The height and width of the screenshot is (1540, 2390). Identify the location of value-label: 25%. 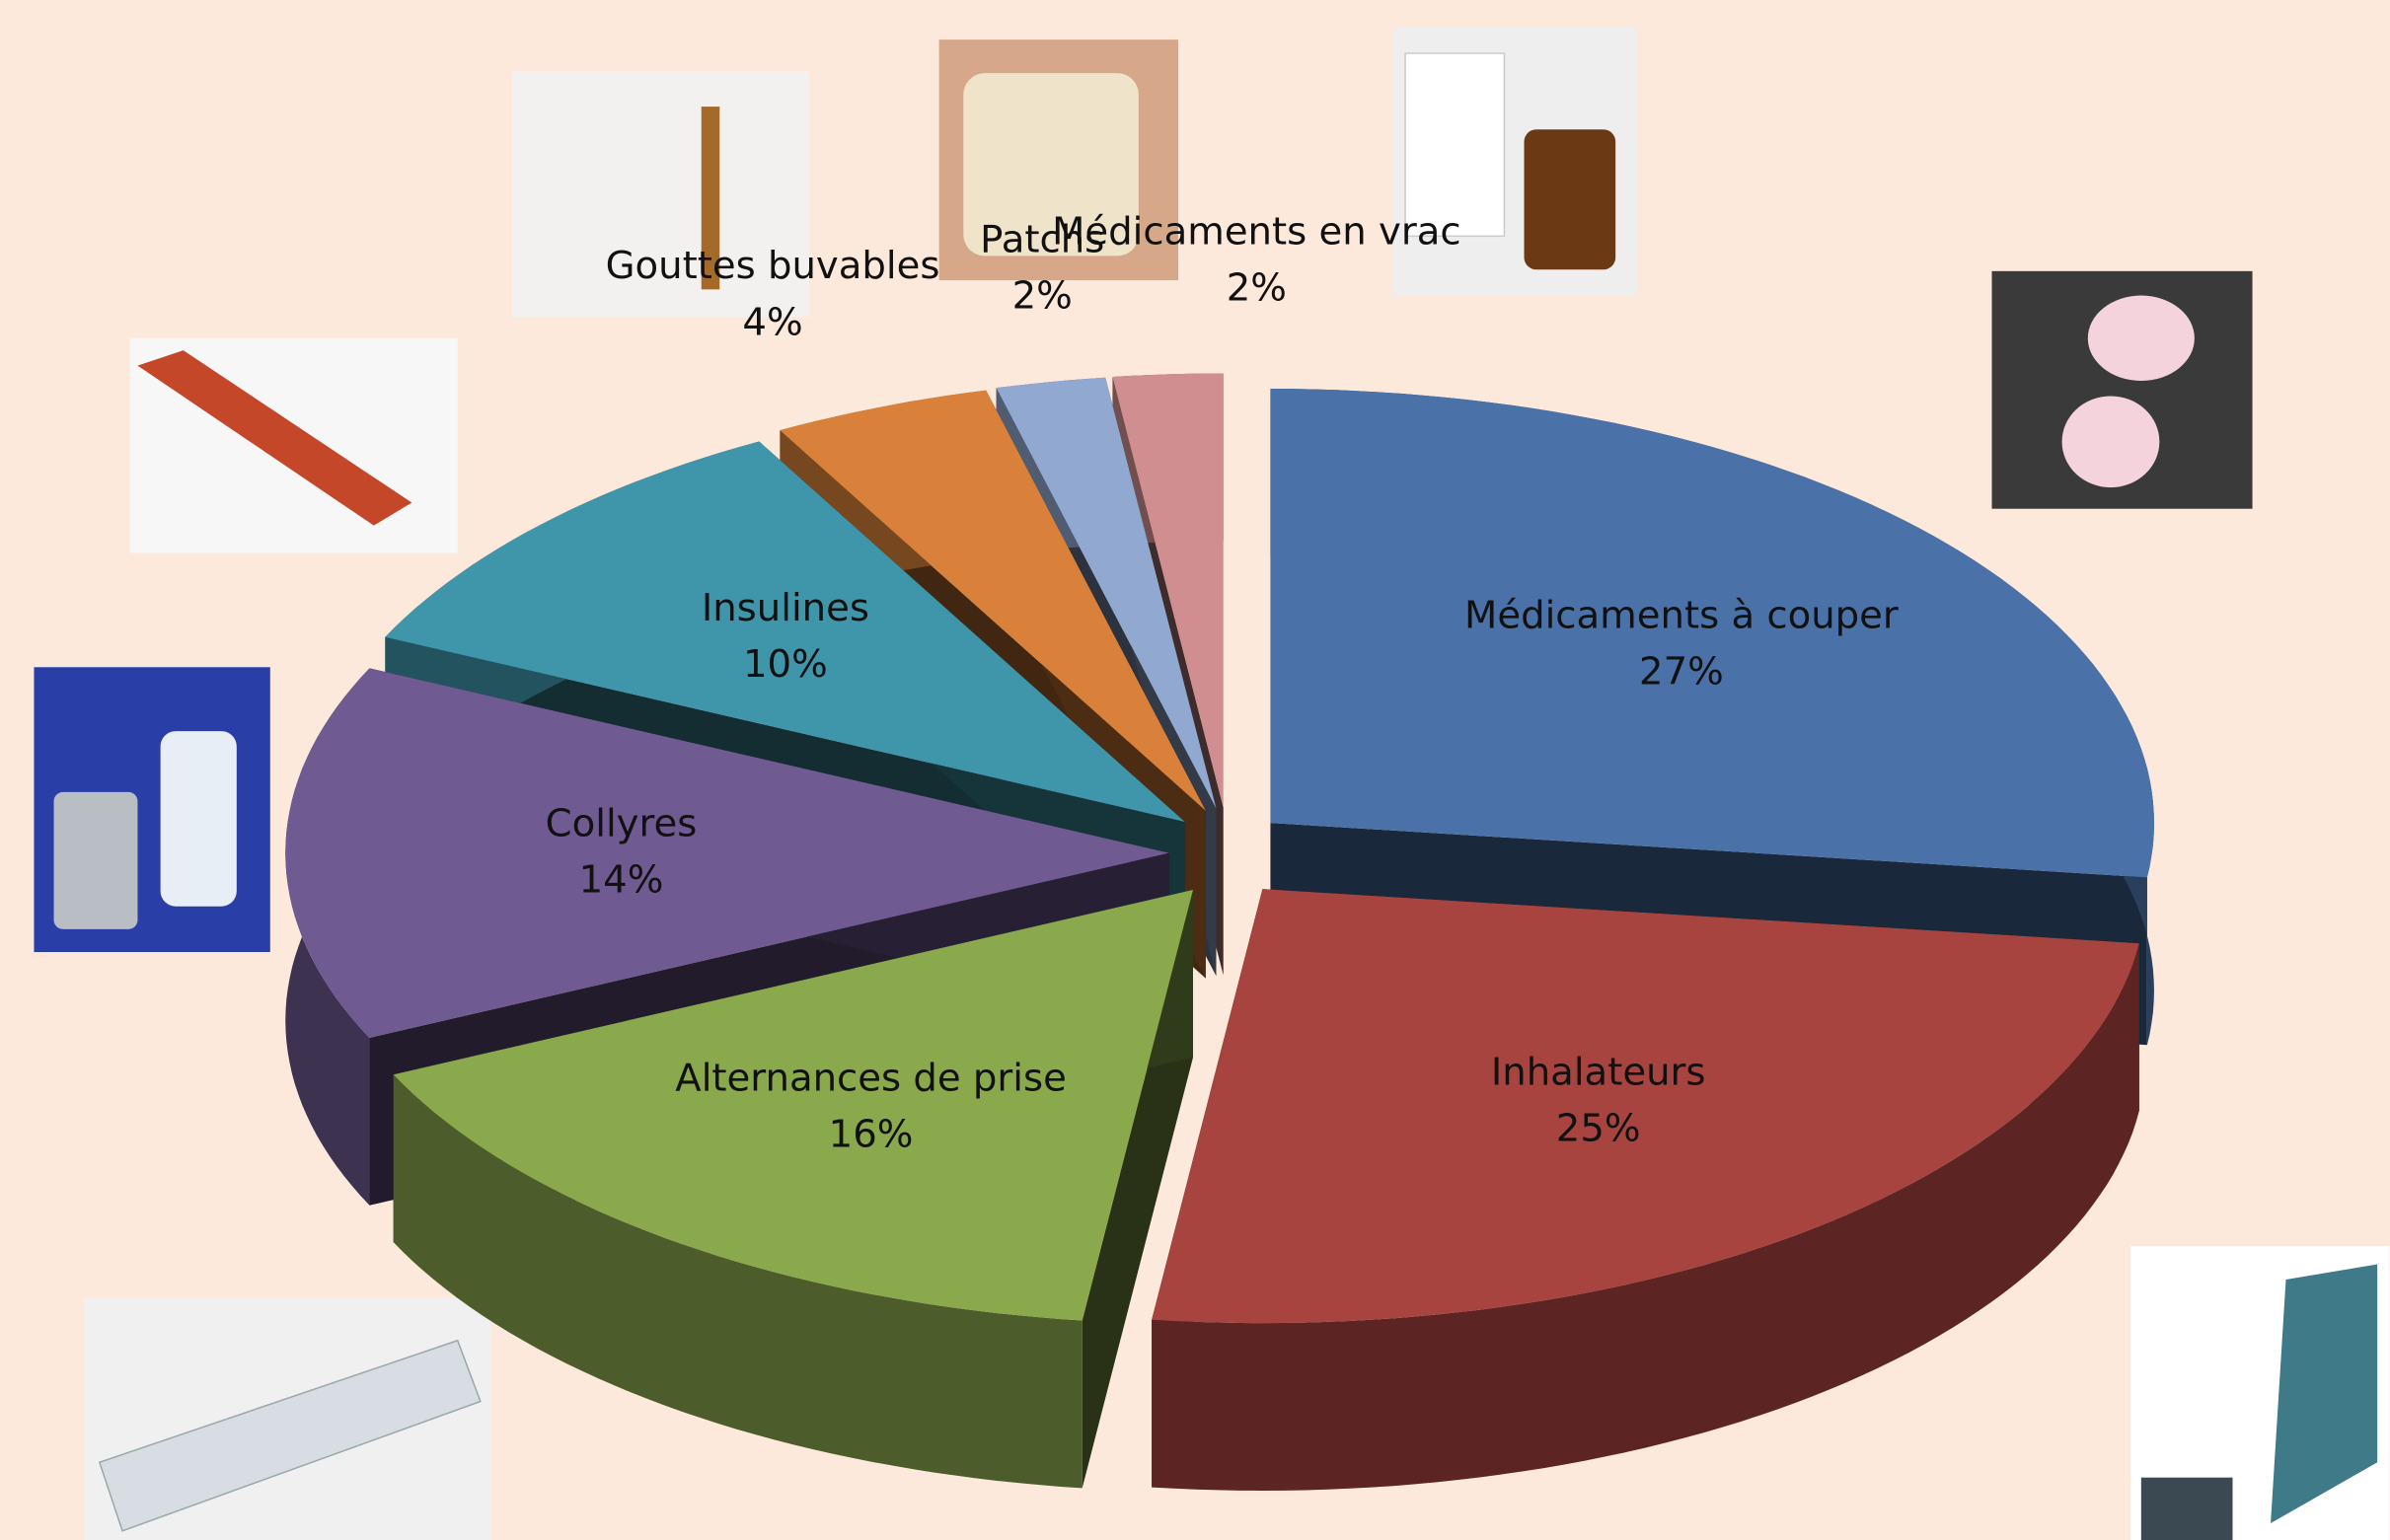
(1598, 1129).